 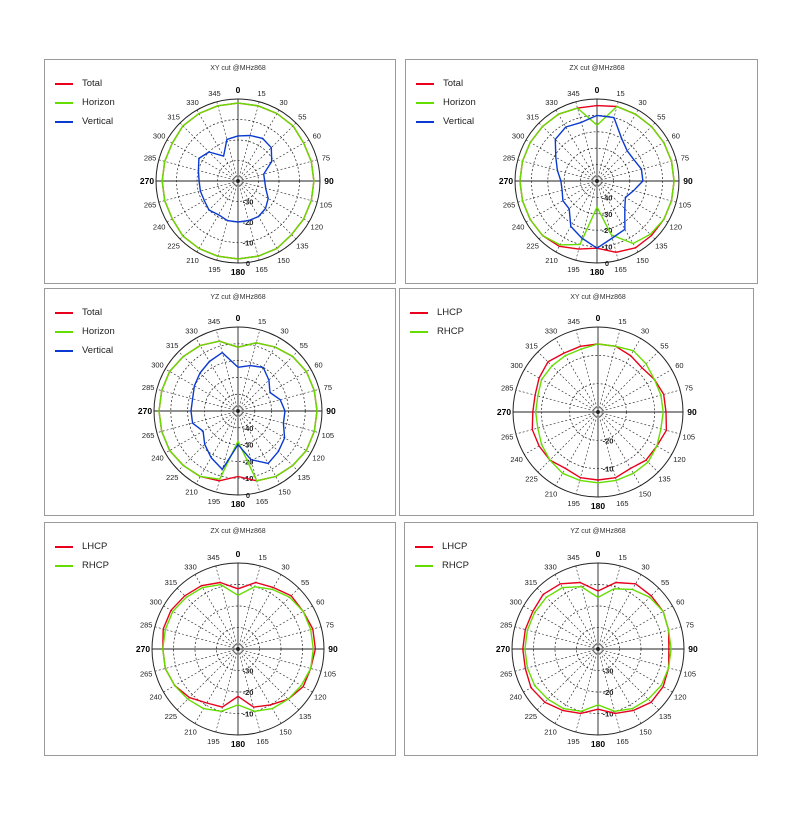 I want to click on chart-title: ZX cut @MHz868, so click(x=596, y=68).